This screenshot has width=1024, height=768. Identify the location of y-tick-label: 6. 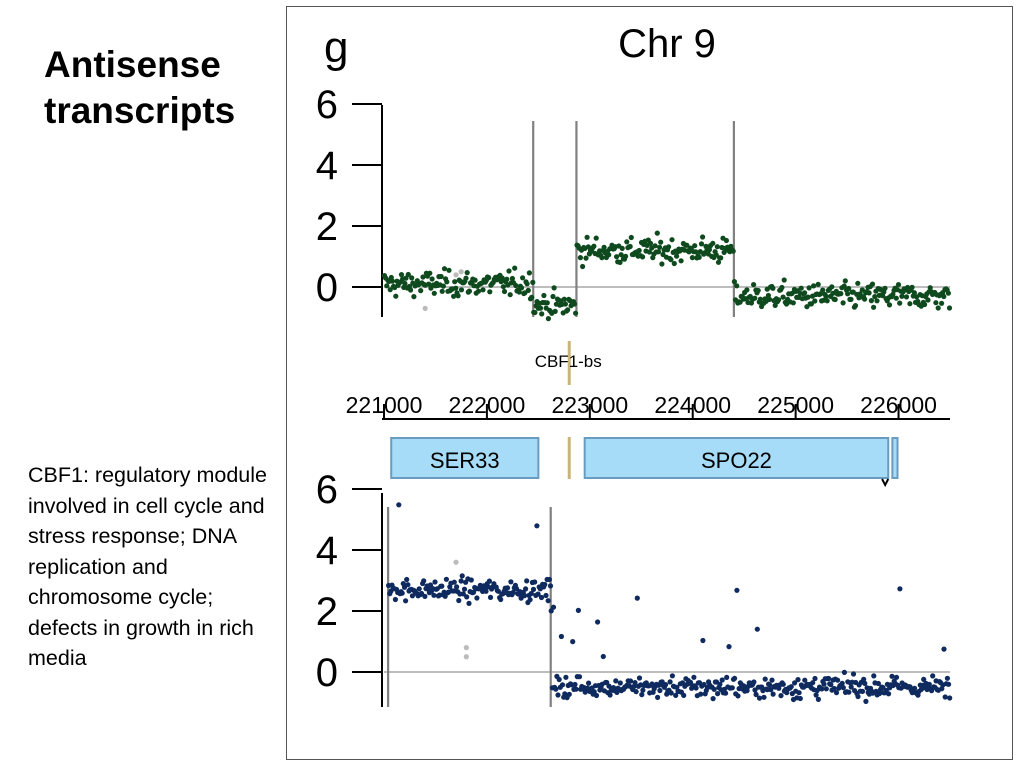
(327, 490).